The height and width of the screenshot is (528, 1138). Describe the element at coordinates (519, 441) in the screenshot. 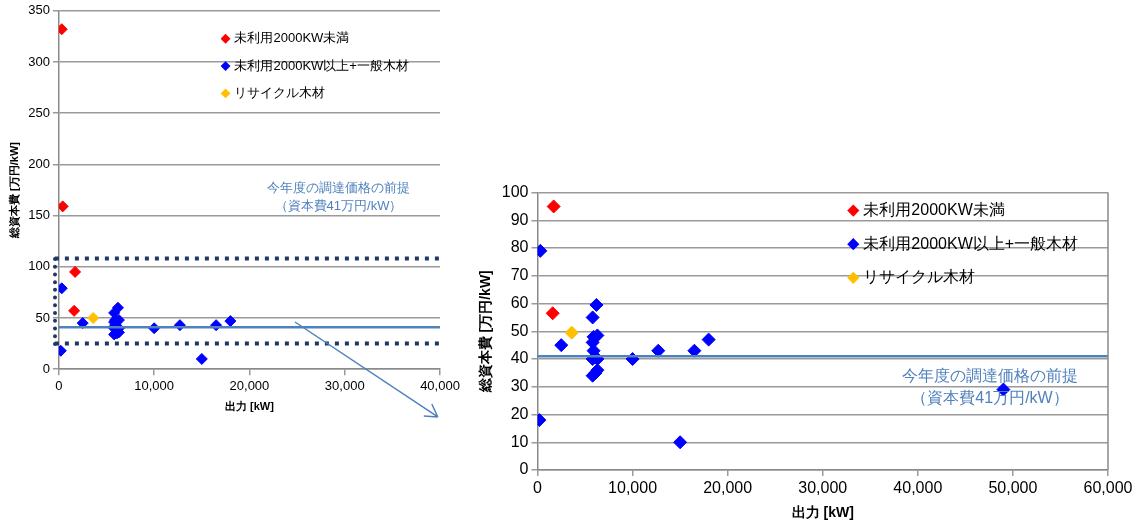

I see `y-tick-label: 10` at that location.